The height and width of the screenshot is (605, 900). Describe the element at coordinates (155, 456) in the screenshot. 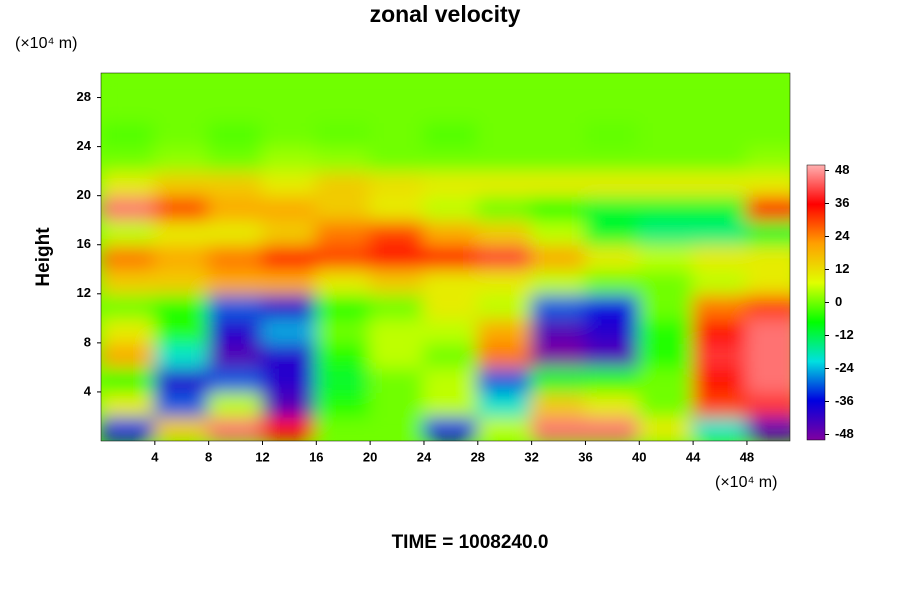

I see `x-tick-label: 4` at that location.